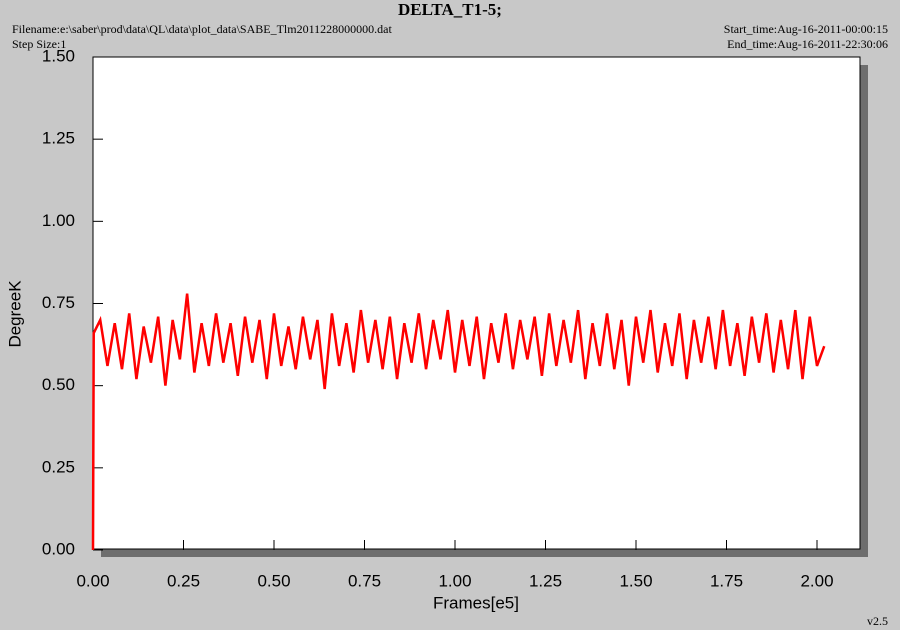 The height and width of the screenshot is (630, 900). Describe the element at coordinates (92, 580) in the screenshot. I see `x-tick-label: 0.00` at that location.